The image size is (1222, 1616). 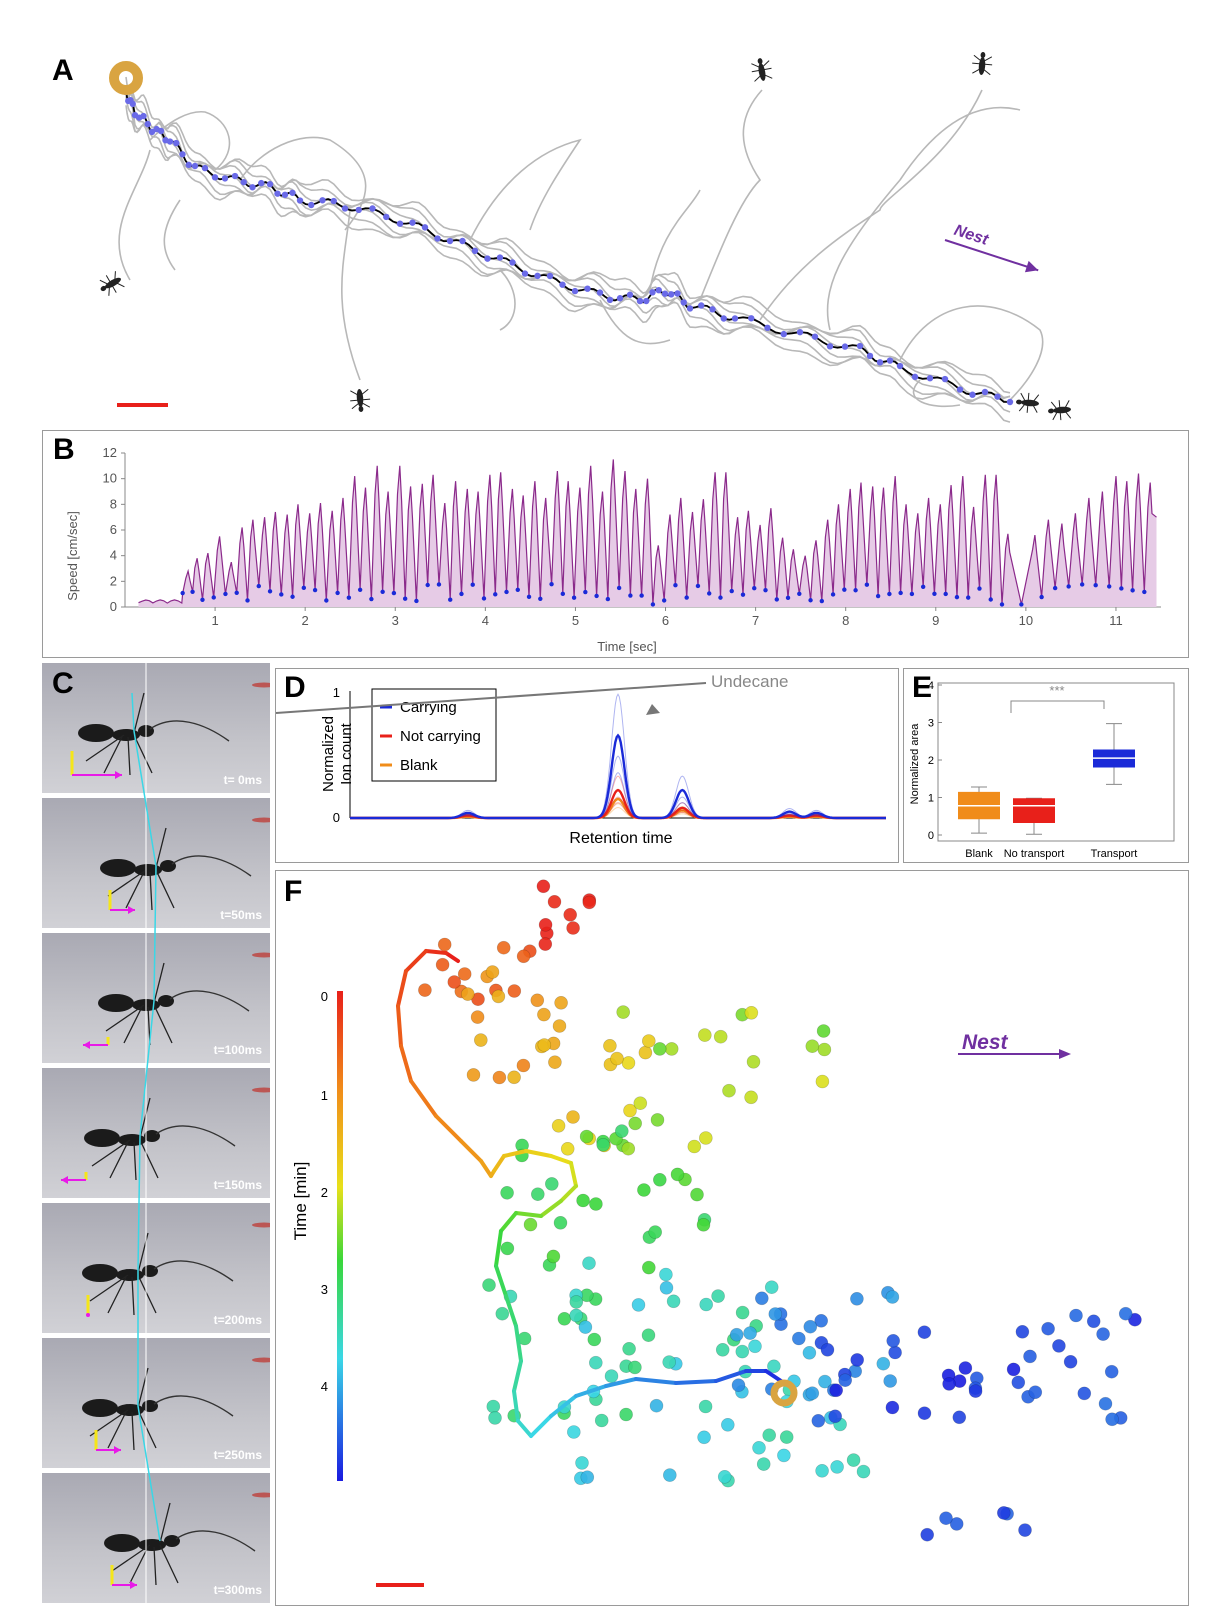 What do you see at coordinates (113, 580) in the screenshot?
I see `b-ytick: 2` at bounding box center [113, 580].